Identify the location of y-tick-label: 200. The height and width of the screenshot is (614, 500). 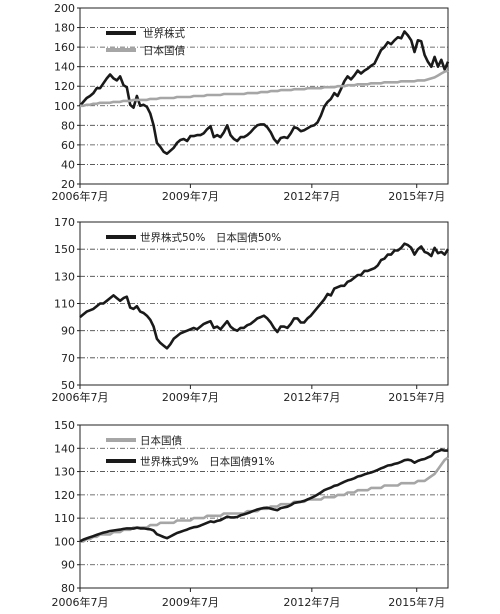
(64, 8).